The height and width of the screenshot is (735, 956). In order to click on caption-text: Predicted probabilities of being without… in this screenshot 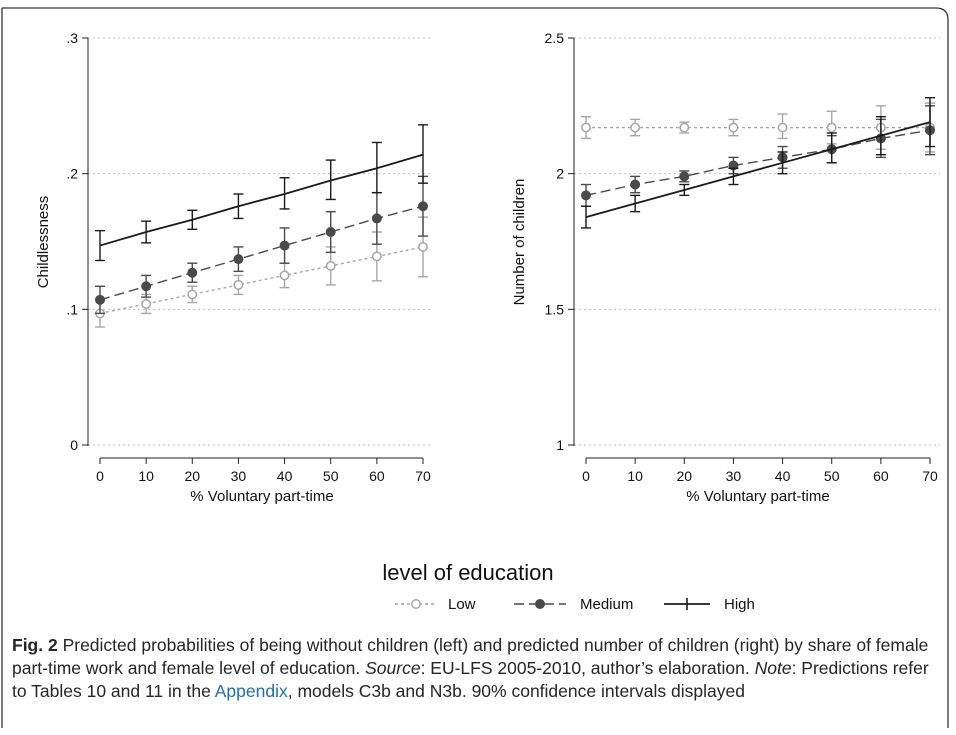, I will do `click(470, 656)`.